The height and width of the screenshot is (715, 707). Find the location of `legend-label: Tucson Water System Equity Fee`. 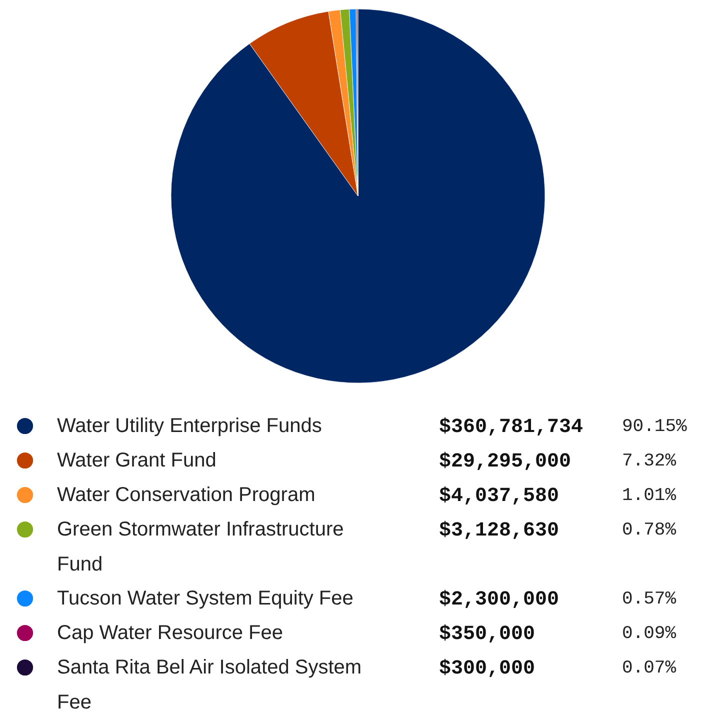

legend-label: Tucson Water System Equity Fee is located at coordinates (205, 599).